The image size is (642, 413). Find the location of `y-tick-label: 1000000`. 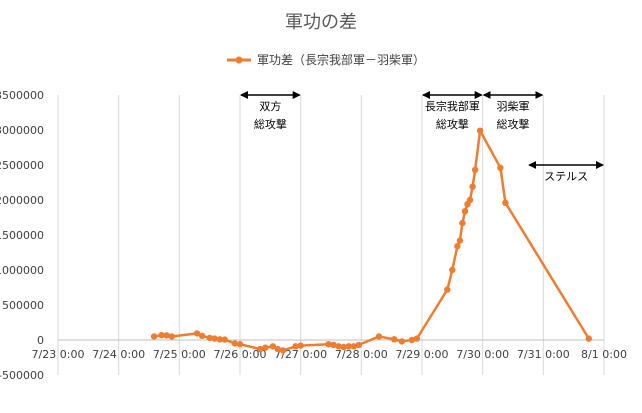

y-tick-label: 1000000 is located at coordinates (22, 270).